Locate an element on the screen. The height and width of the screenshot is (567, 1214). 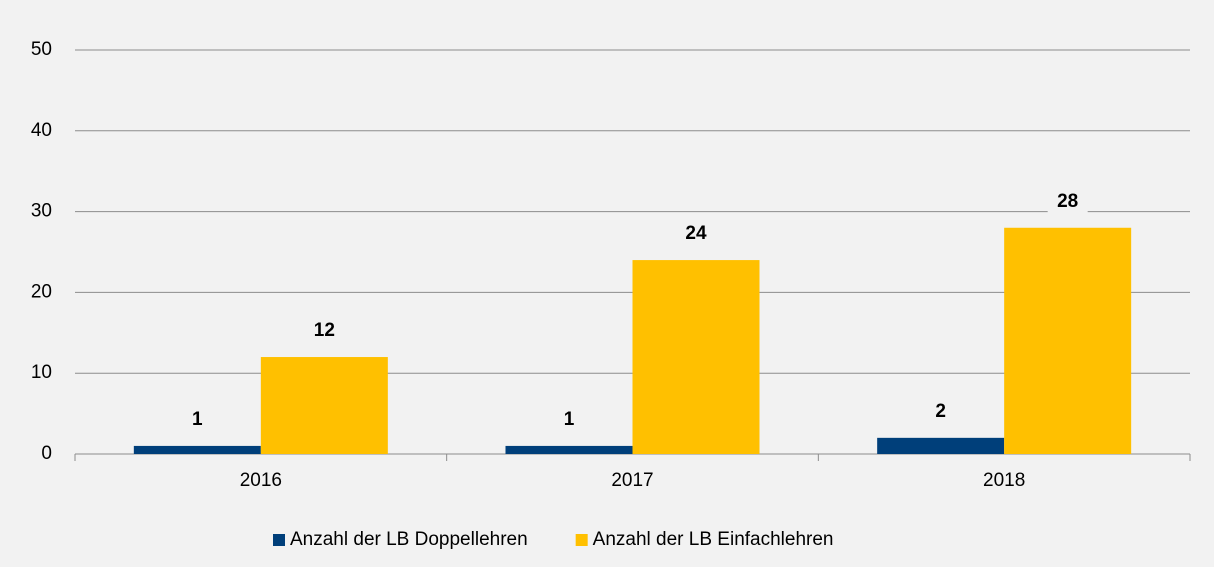
x-tick-label: 2016 is located at coordinates (261, 480).